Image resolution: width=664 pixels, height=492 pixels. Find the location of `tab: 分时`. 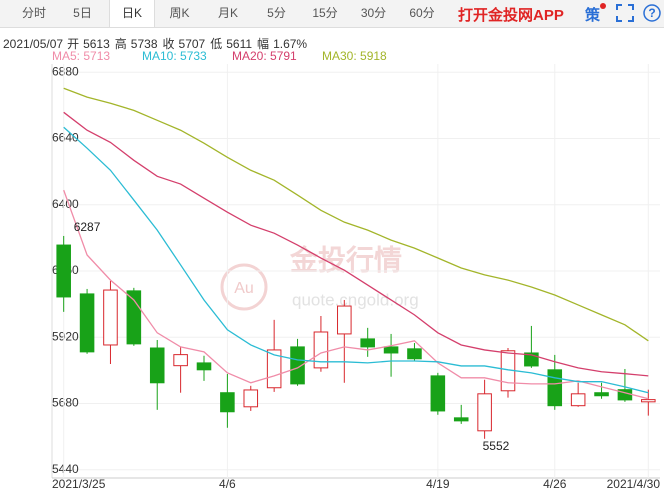

tab: 分时 is located at coordinates (33, 13).